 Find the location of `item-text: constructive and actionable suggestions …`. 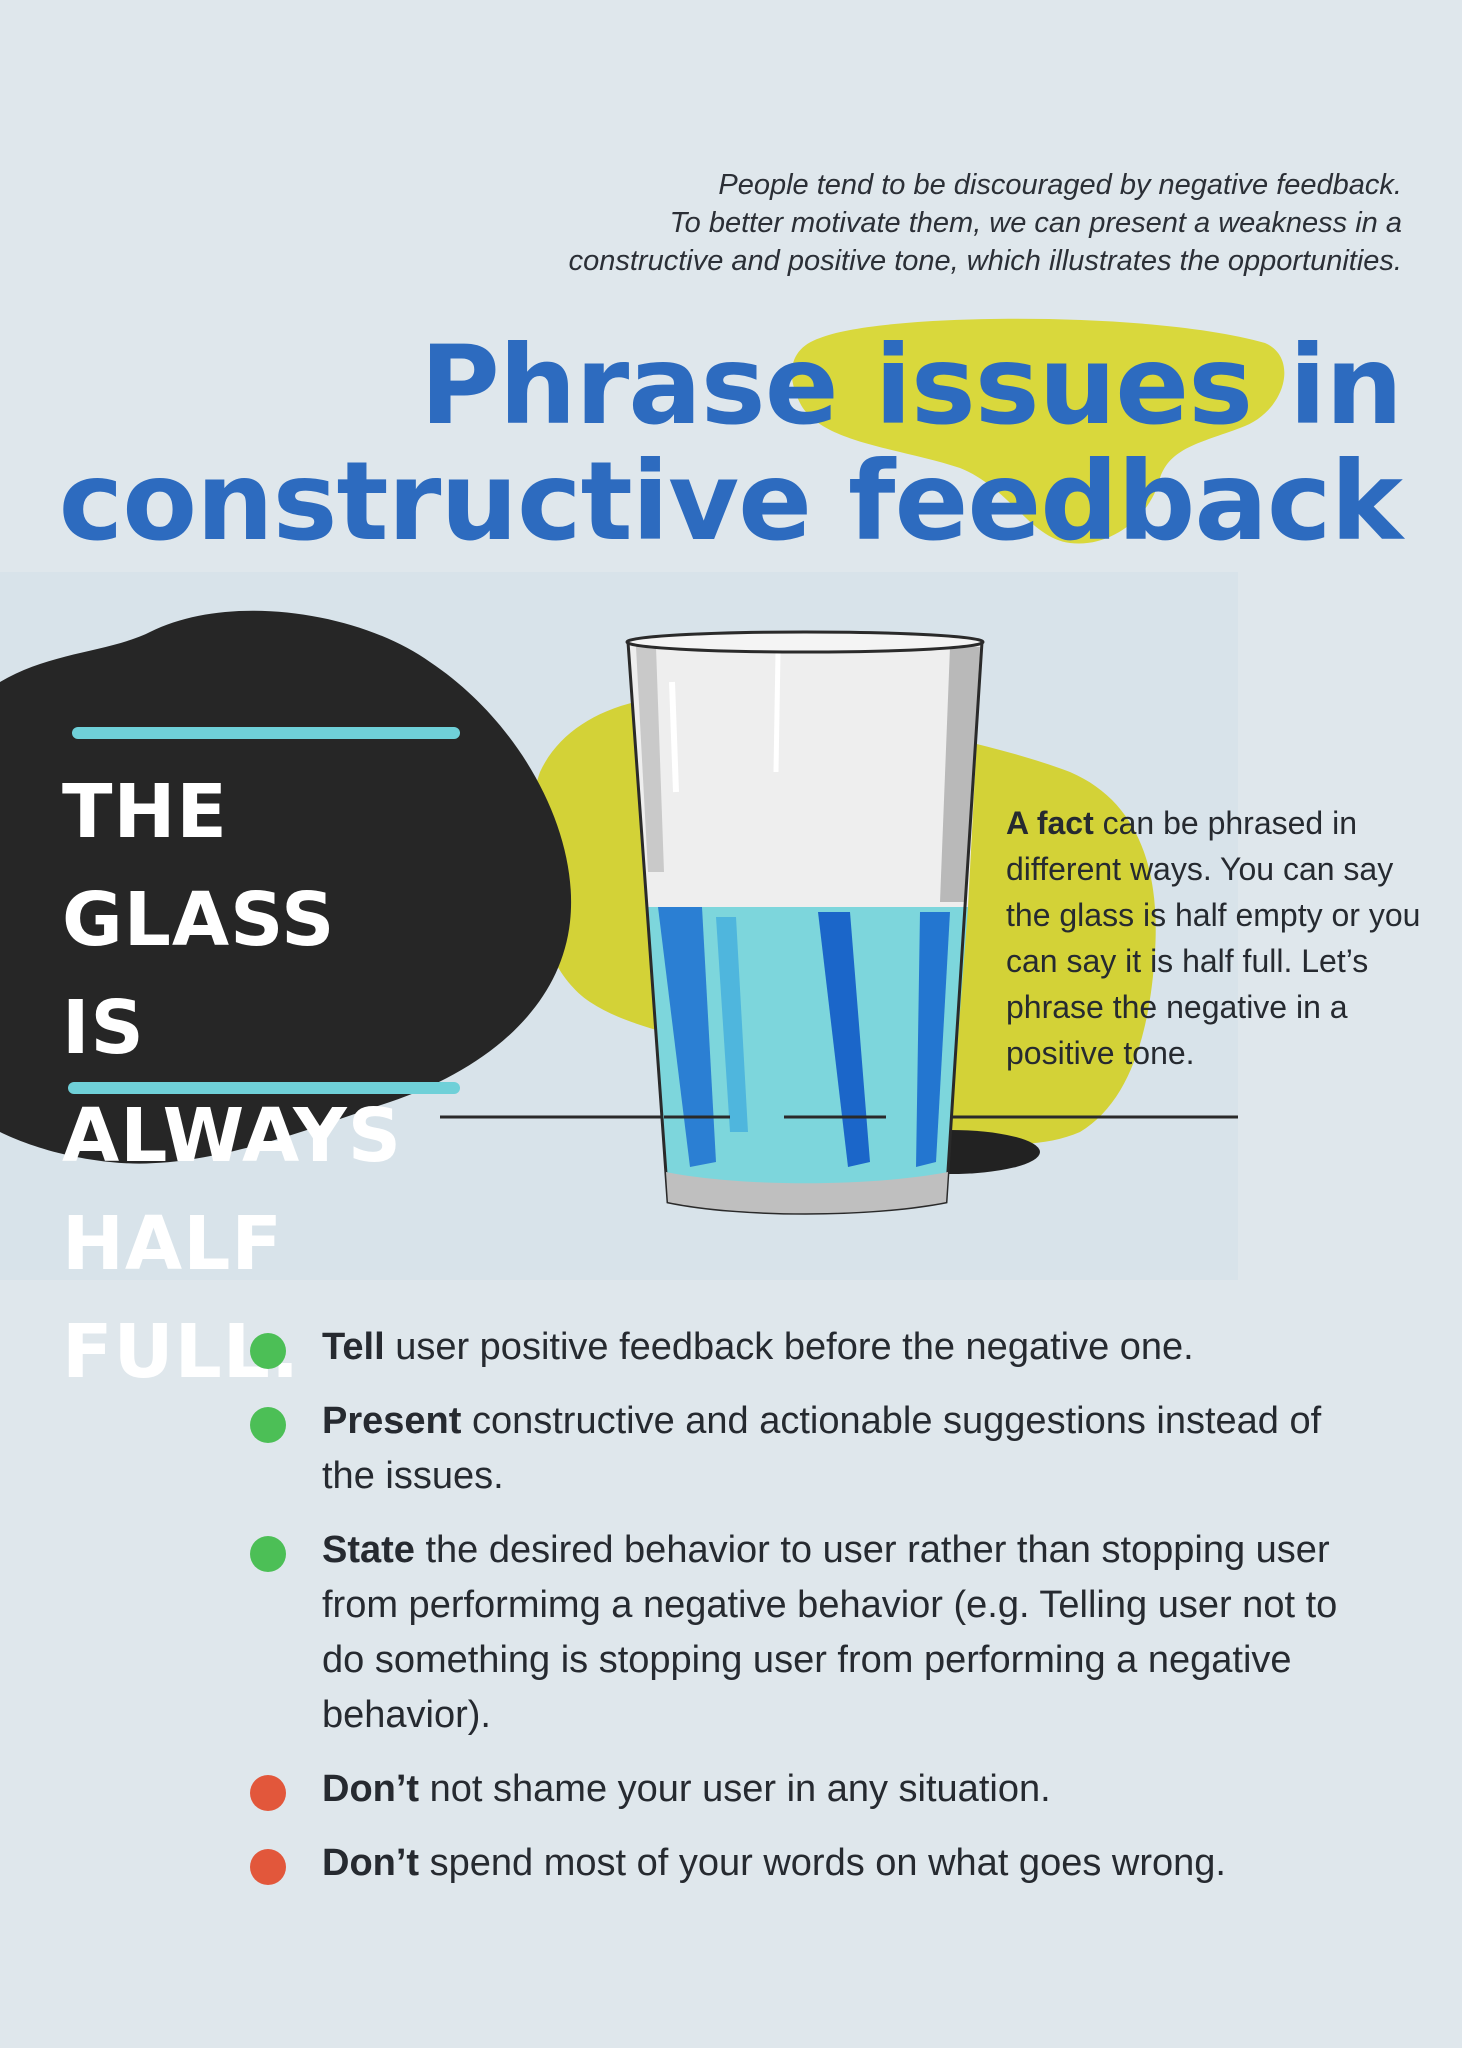

item-text: constructive and actionable suggestions … is located at coordinates (822, 1448).